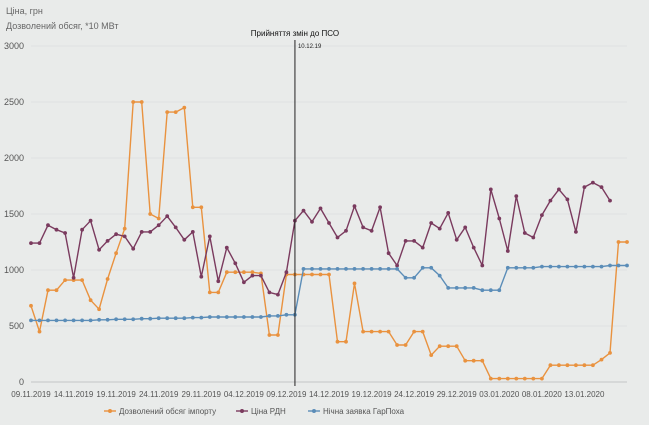  Describe the element at coordinates (268, 411) in the screenshot. I see `legend-label: Ціна РДН` at that location.